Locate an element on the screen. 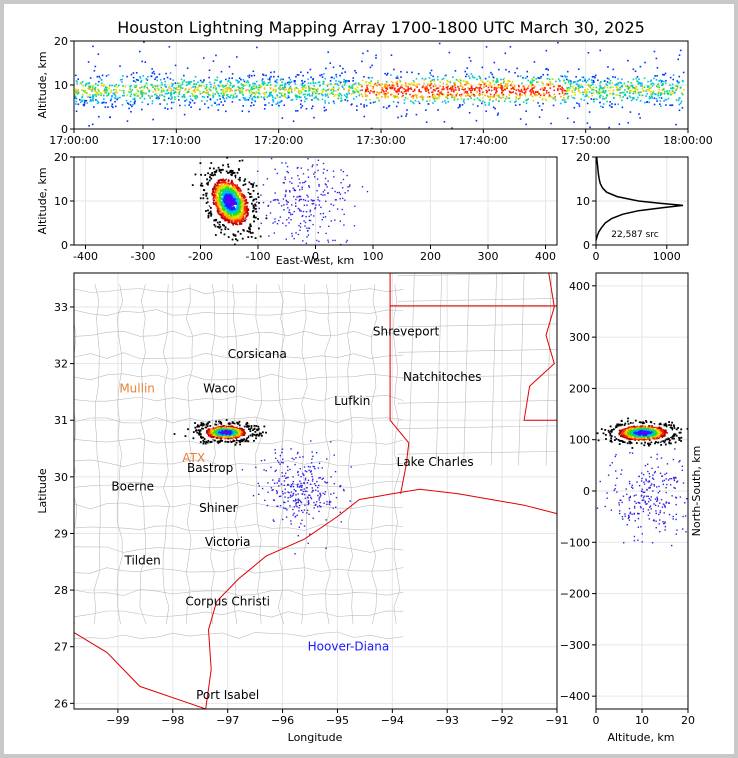  county-line is located at coordinates (143, 454).